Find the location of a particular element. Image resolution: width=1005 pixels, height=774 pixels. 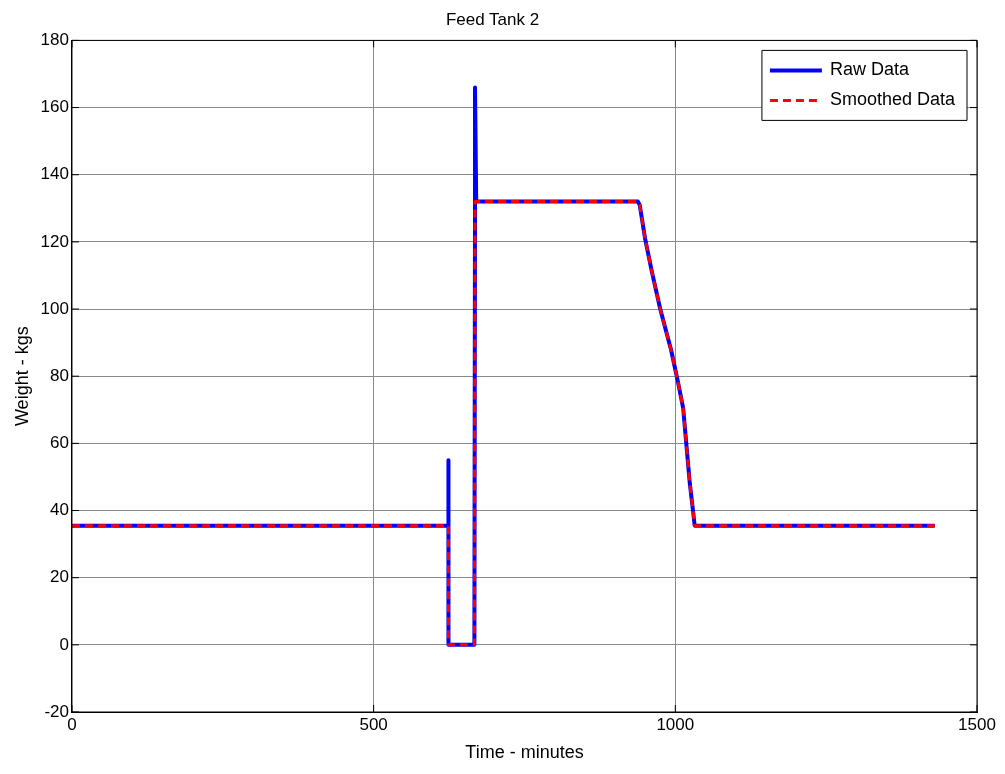

legend-label: Raw Data is located at coordinates (869, 69).